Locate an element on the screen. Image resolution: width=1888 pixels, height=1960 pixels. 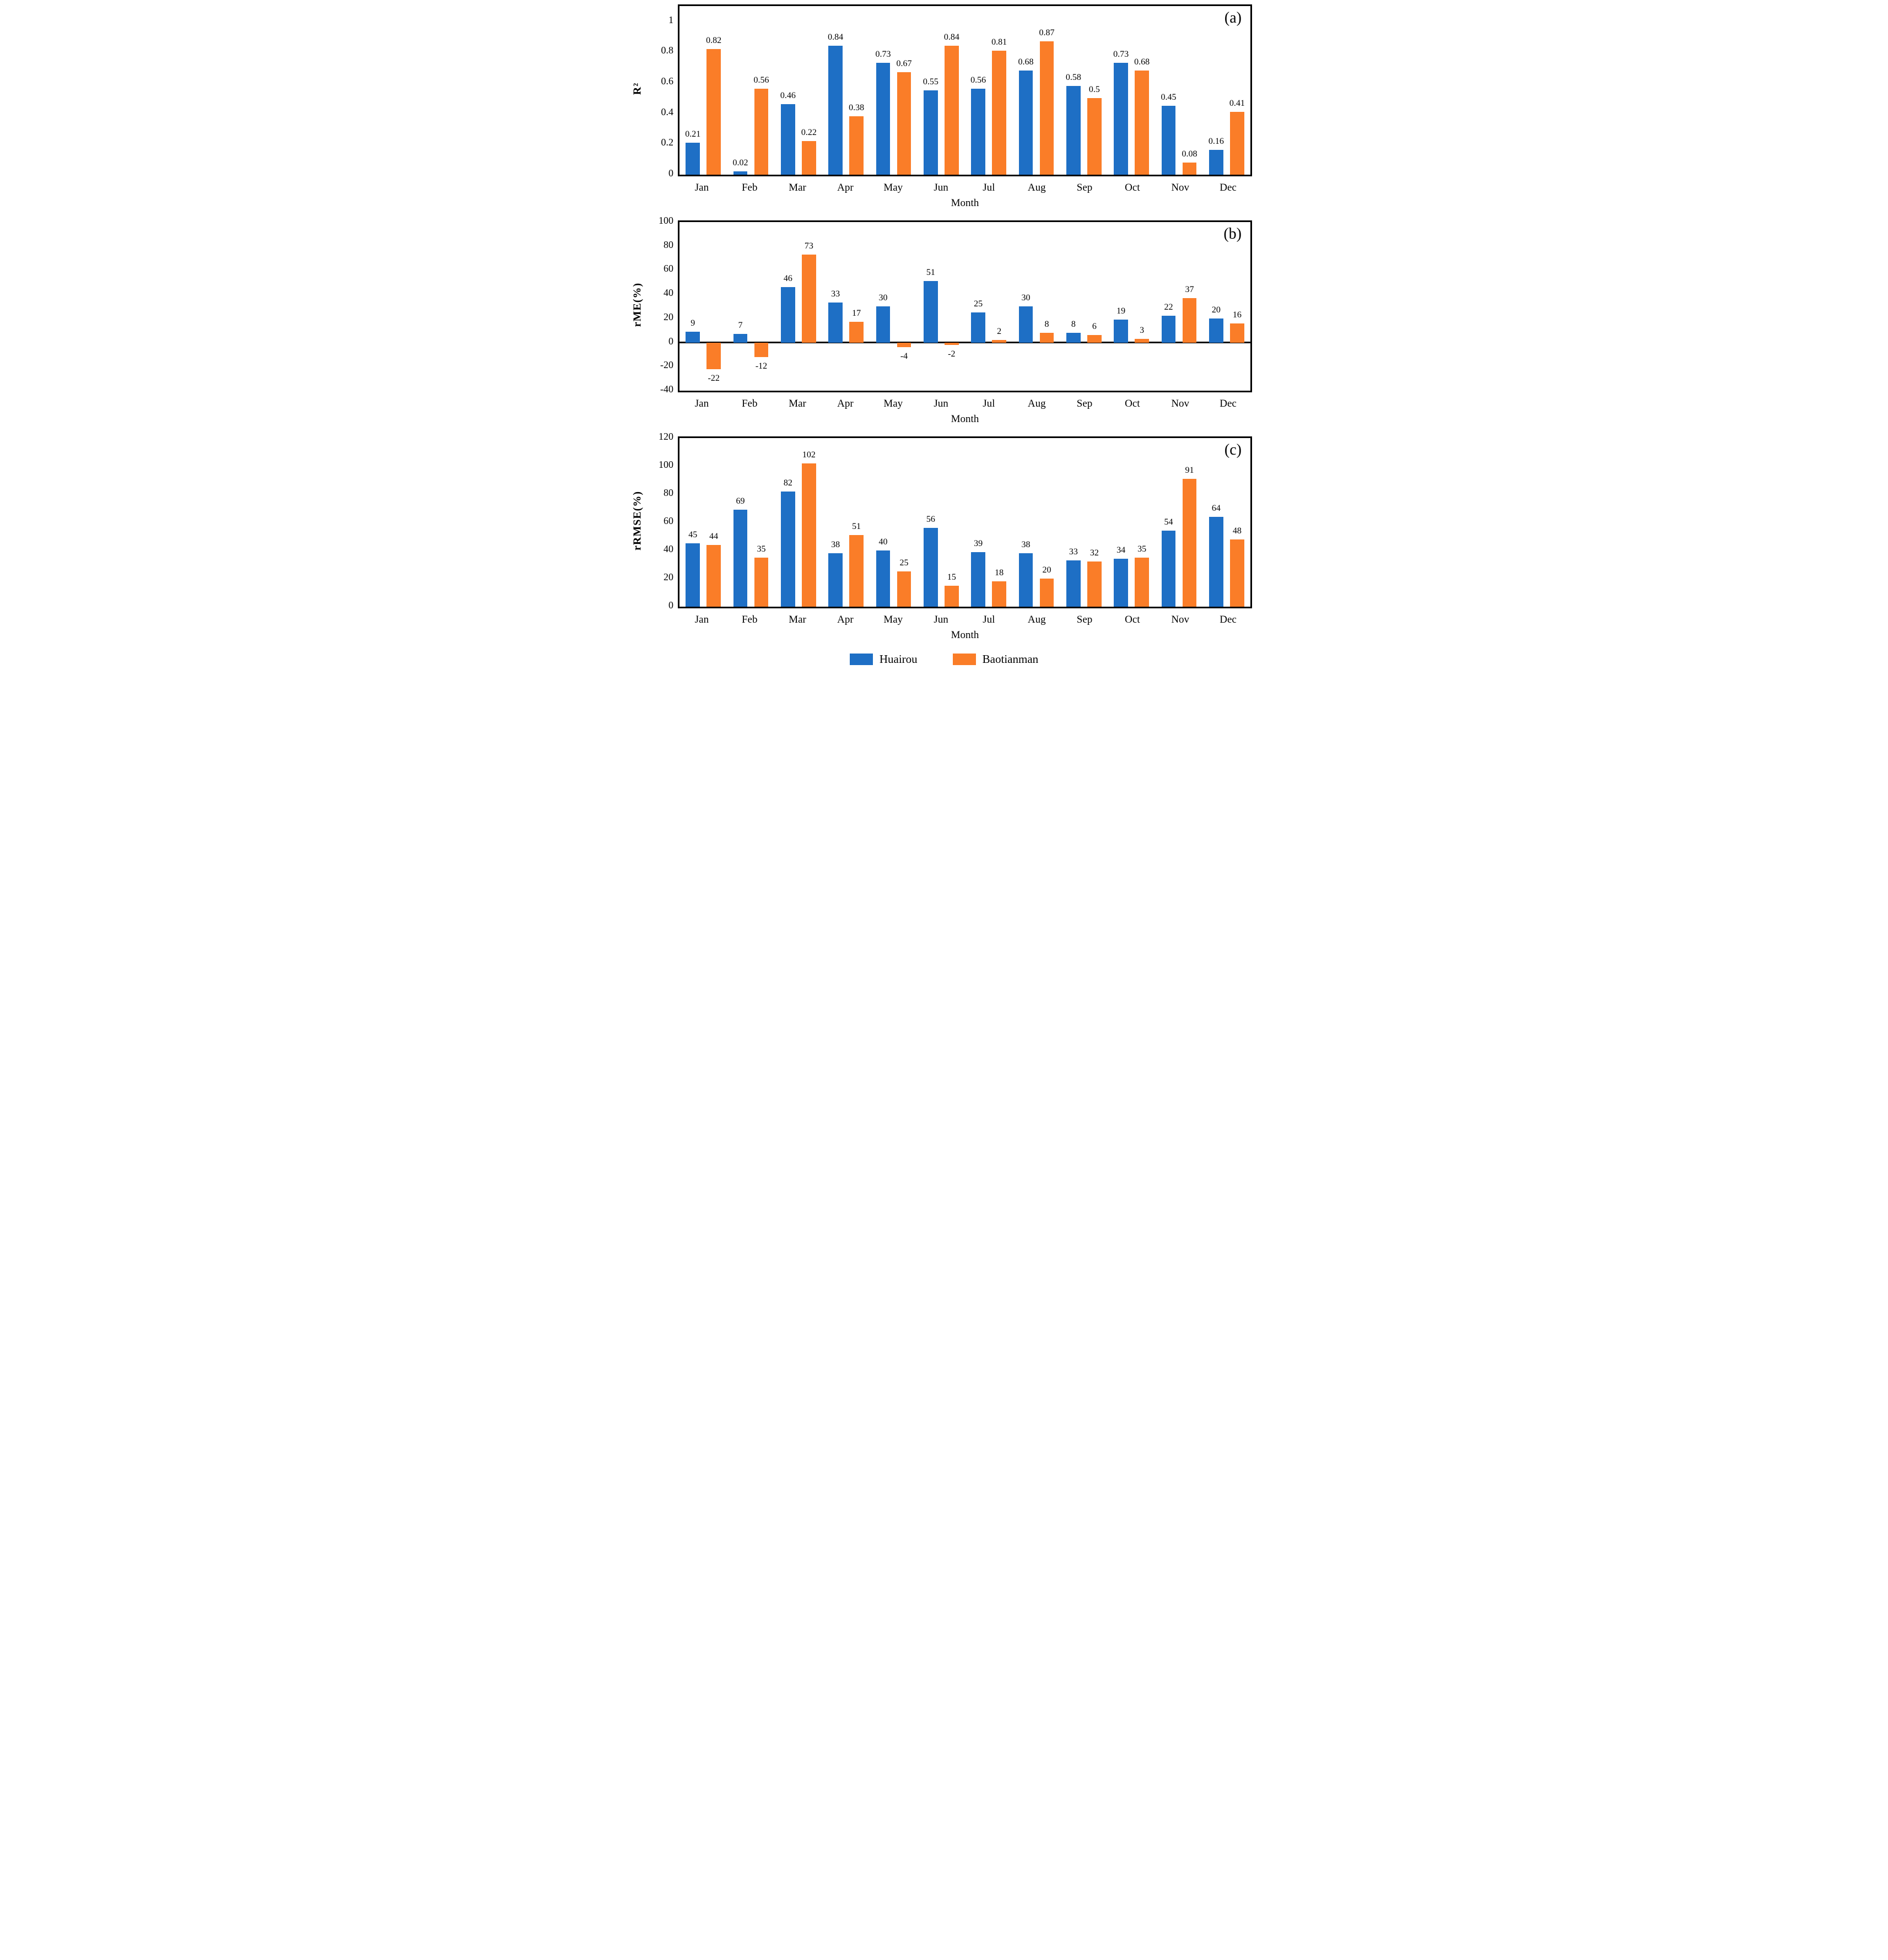
bar-value-label: 9 is located at coordinates (693, 323).